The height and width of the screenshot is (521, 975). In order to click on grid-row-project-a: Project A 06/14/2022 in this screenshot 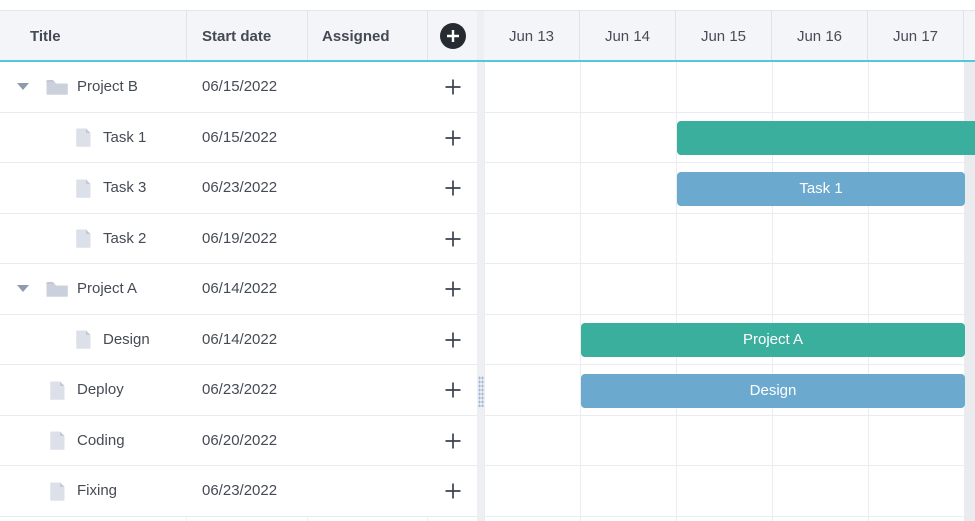, I will do `click(238, 289)`.